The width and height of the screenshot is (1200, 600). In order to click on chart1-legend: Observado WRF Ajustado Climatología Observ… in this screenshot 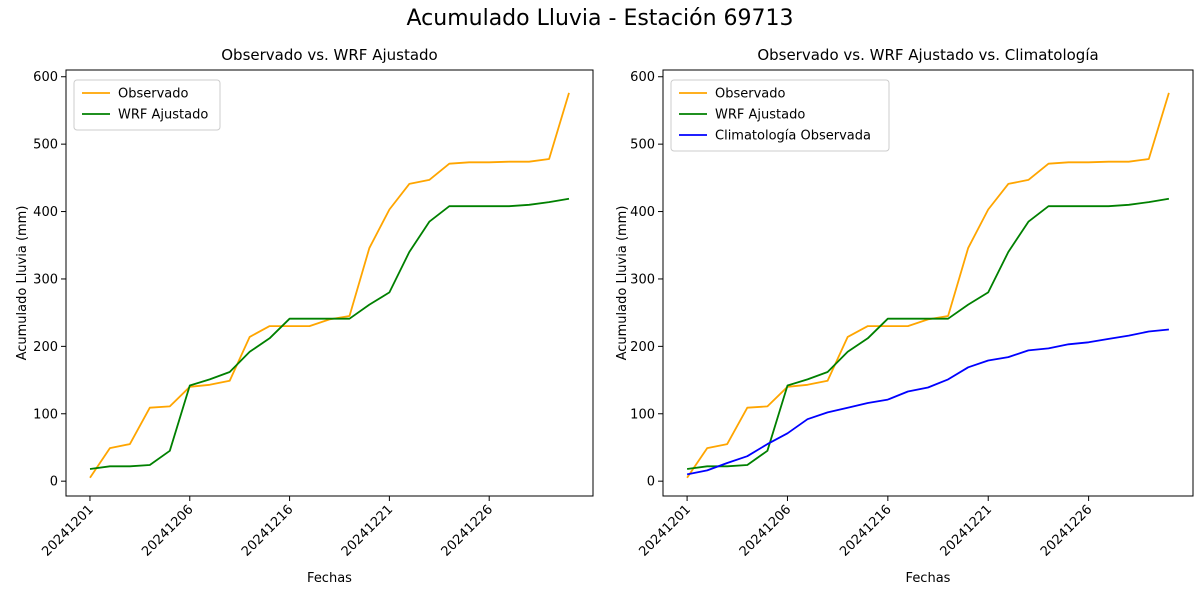, I will do `click(780, 115)`.